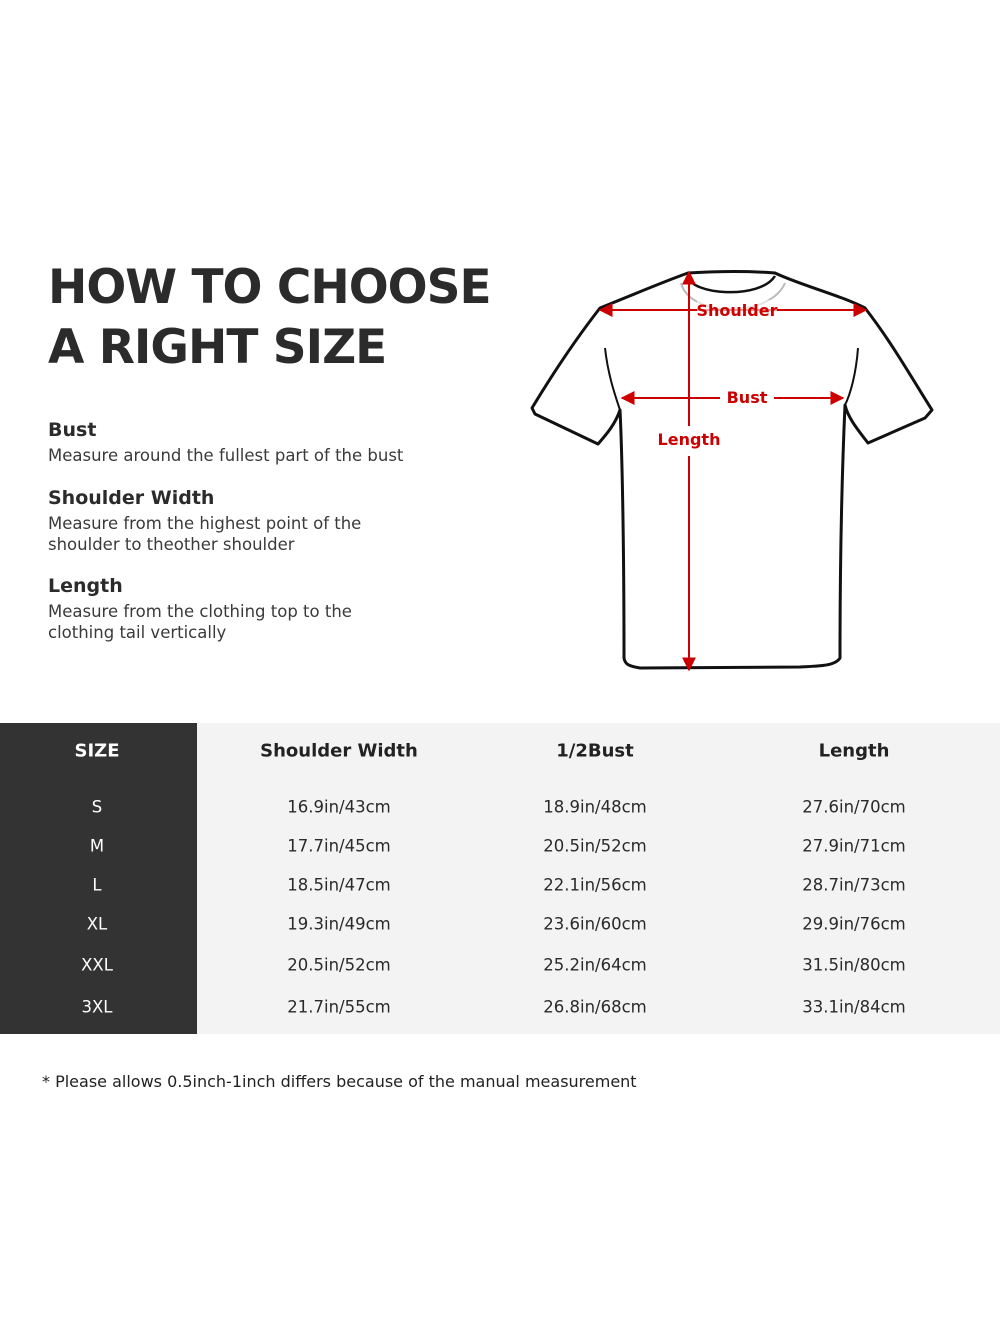 The height and width of the screenshot is (1333, 1000). I want to click on table-cell: 23.6in/60cm, so click(595, 924).